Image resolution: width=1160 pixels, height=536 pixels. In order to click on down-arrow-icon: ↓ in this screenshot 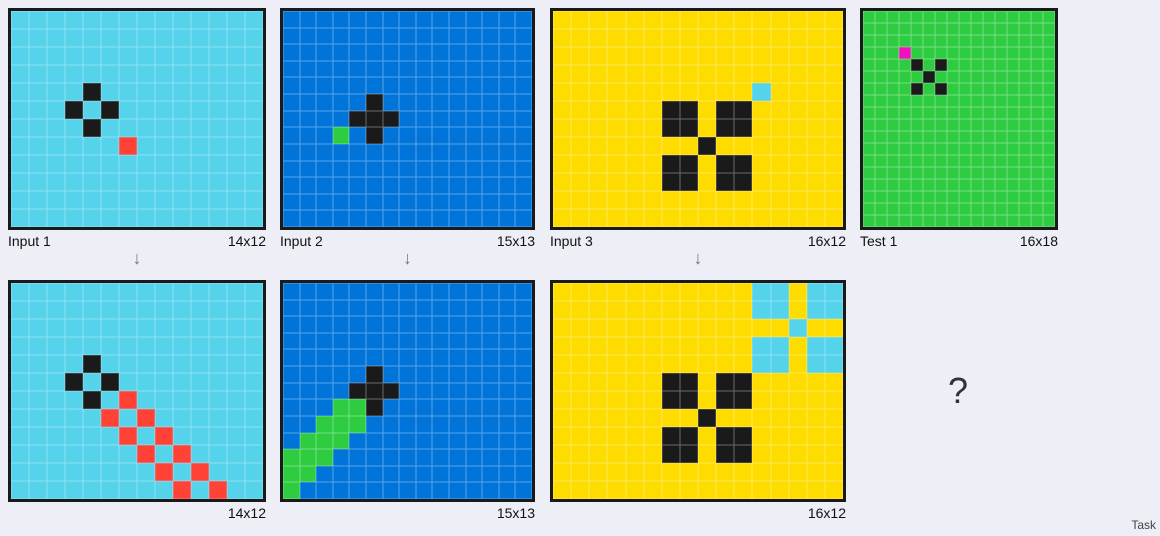, I will do `click(407, 258)`.